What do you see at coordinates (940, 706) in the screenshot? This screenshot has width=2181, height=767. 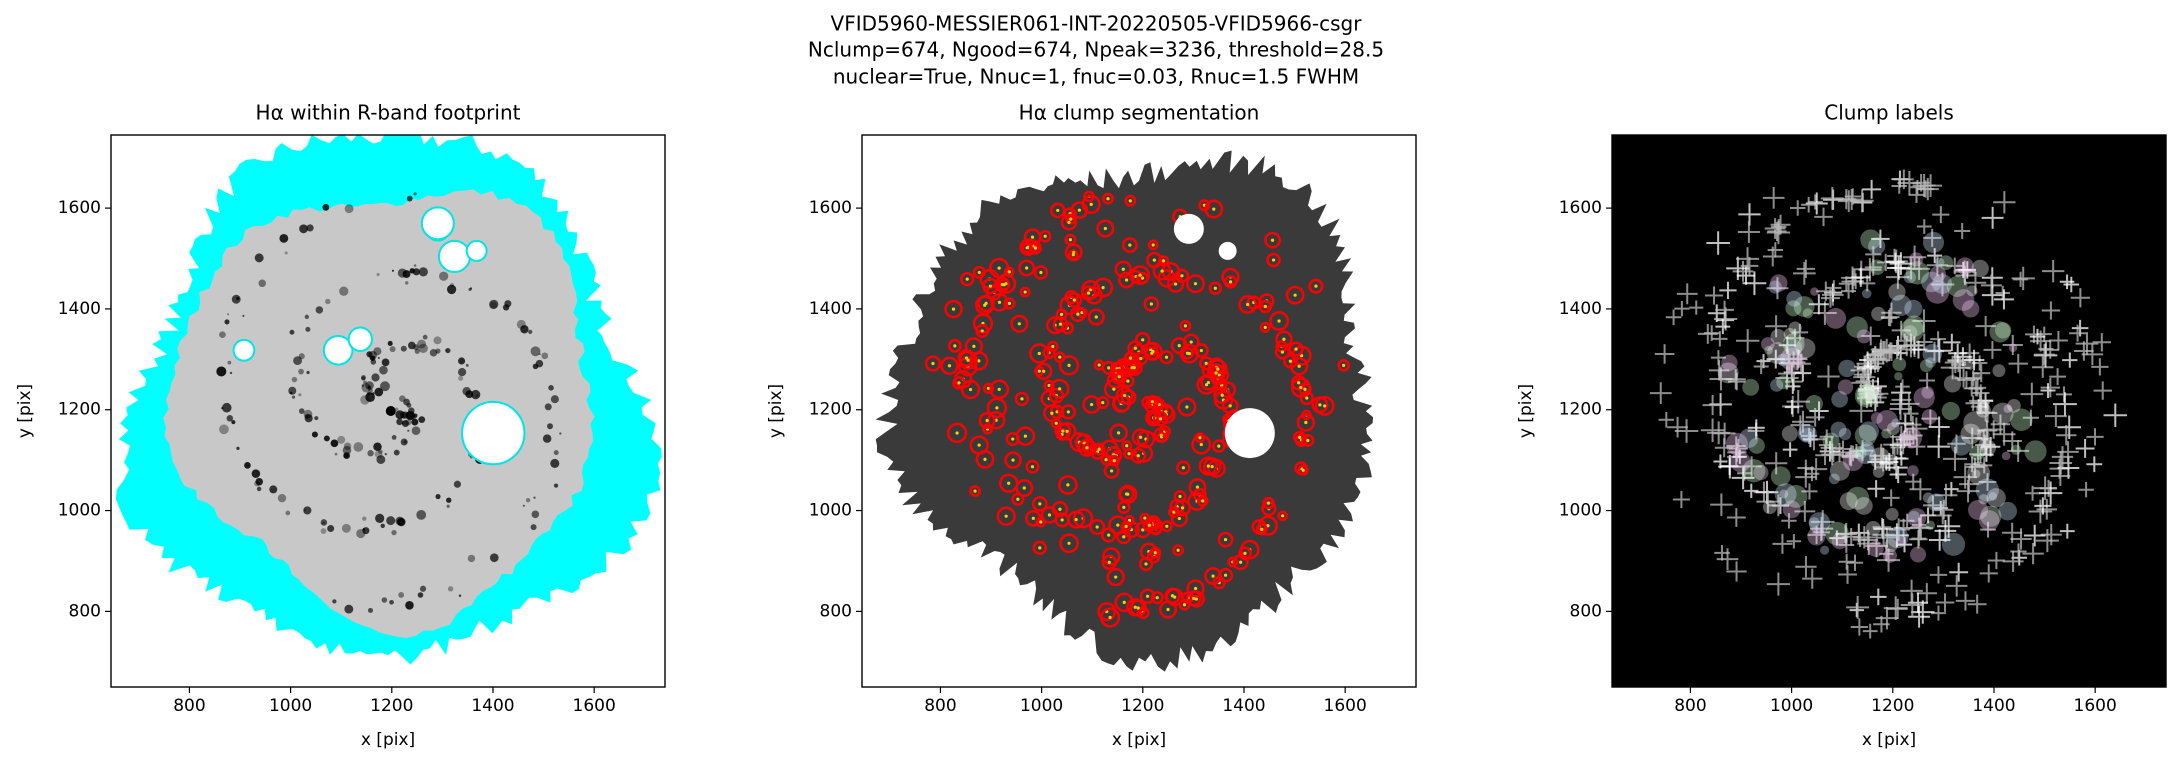 I see `x-tick-label: 800` at bounding box center [940, 706].